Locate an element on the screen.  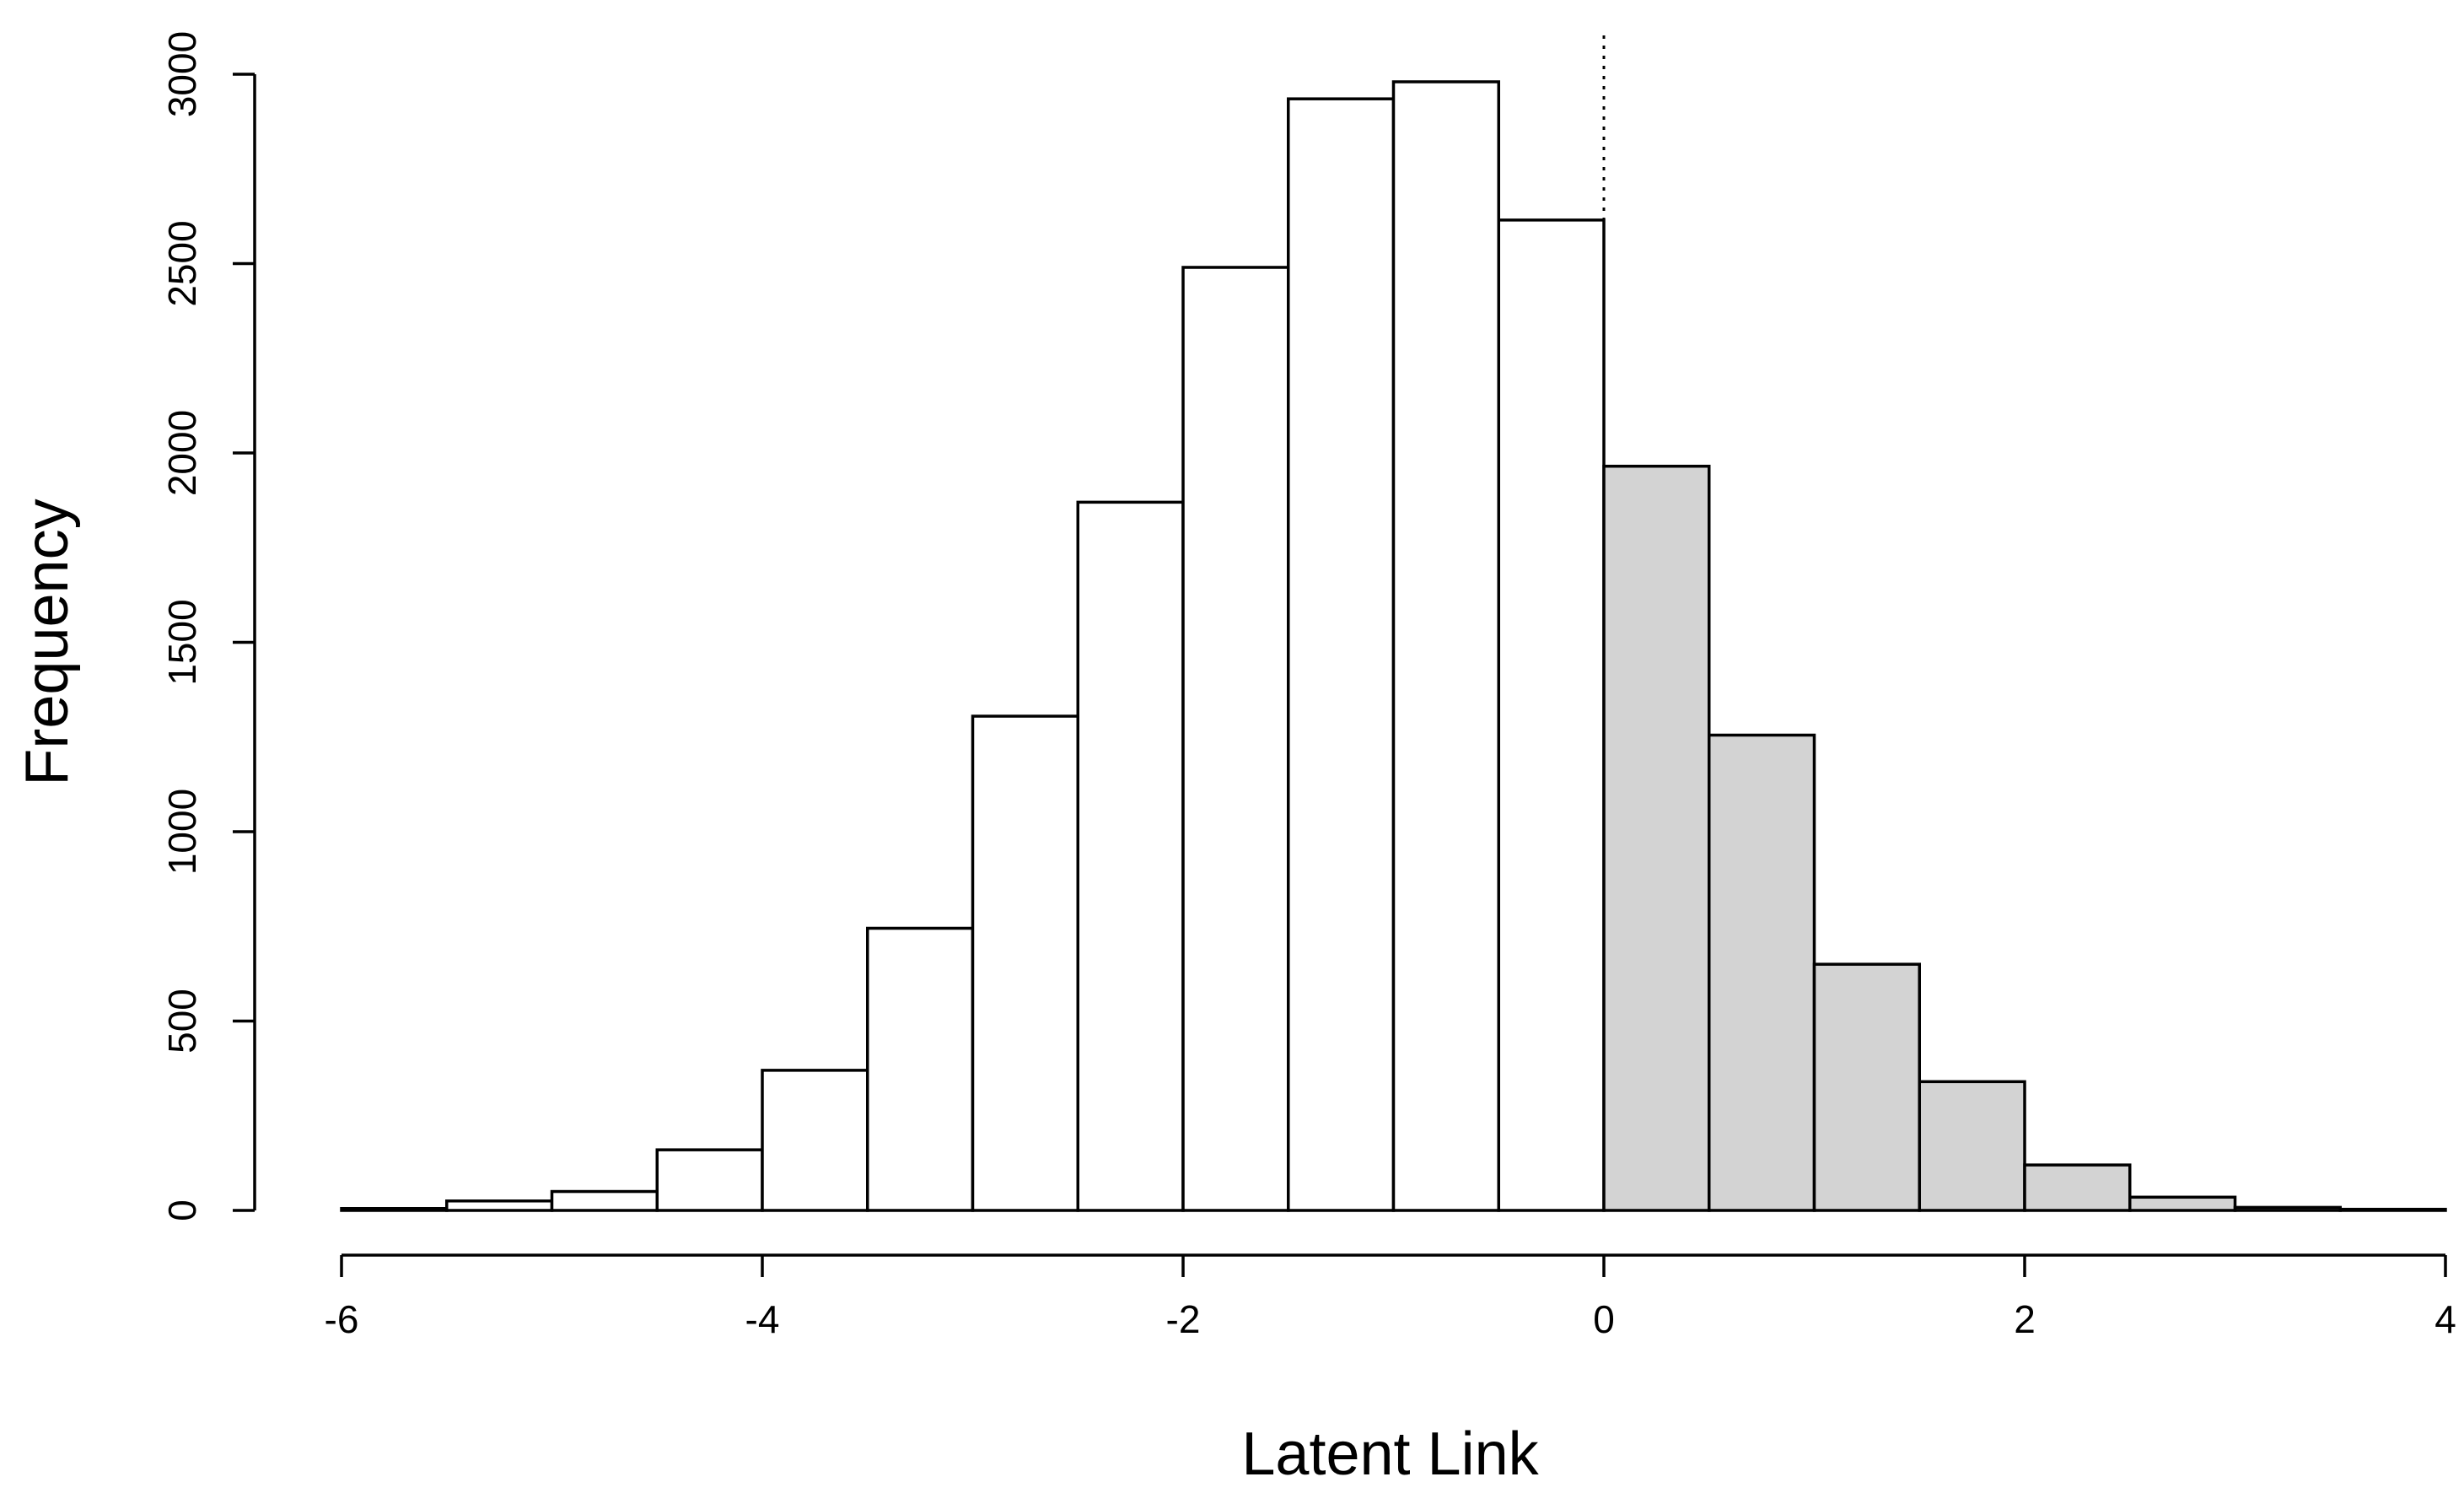
x-tick-label: 2 is located at coordinates (2025, 1319).